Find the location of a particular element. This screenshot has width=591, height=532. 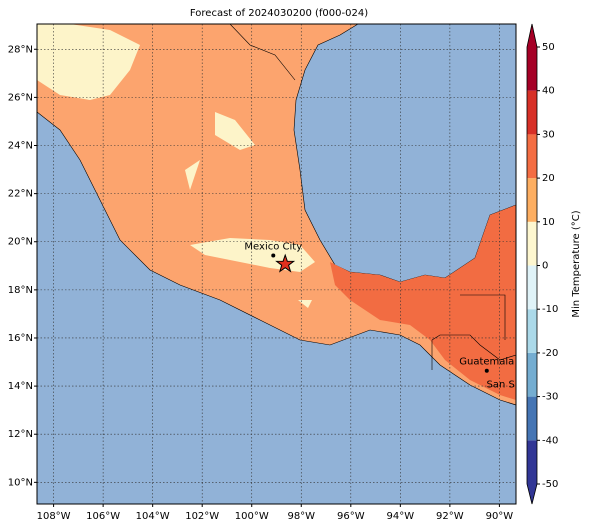

colorbar-tick-label: -50 is located at coordinates (550, 484).